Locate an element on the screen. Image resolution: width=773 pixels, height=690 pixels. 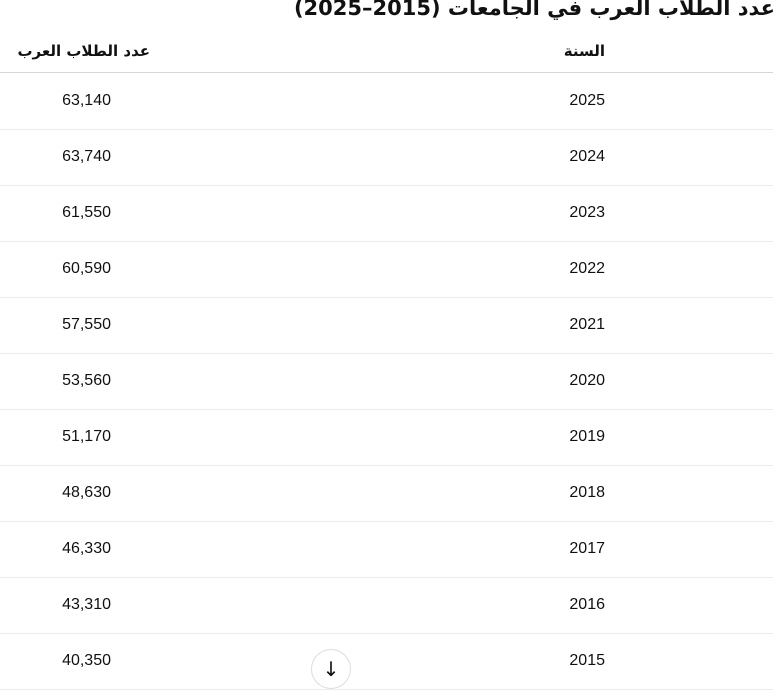
year-cell: 2025 is located at coordinates (587, 100).